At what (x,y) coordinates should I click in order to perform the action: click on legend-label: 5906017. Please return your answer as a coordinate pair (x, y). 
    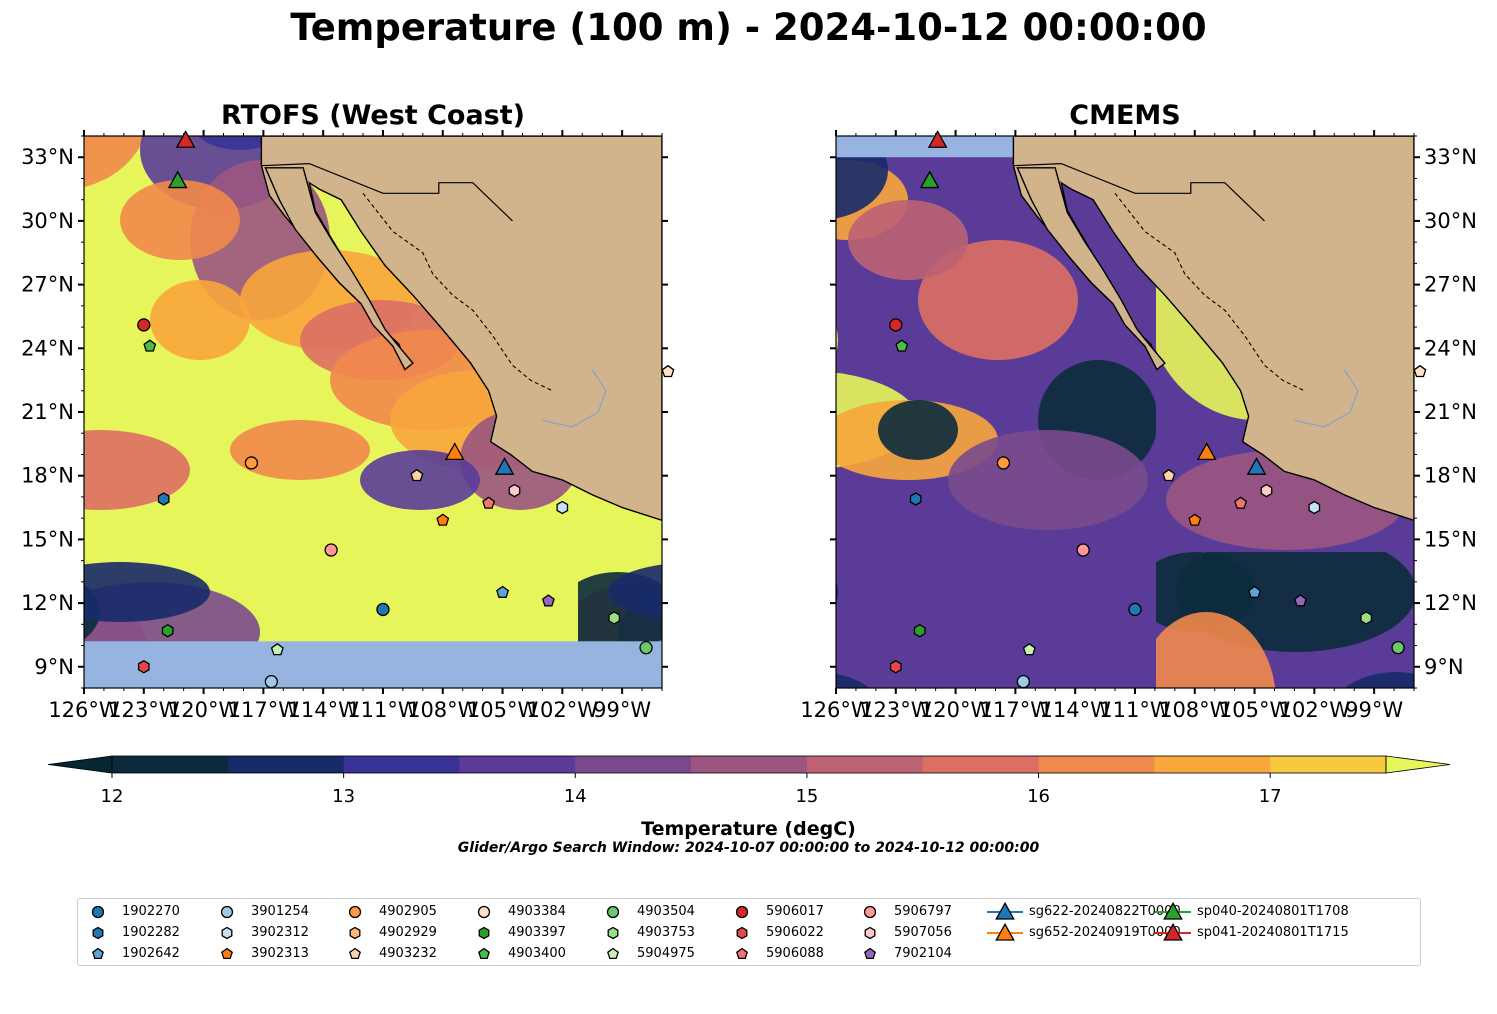
    Looking at the image, I should click on (795, 911).